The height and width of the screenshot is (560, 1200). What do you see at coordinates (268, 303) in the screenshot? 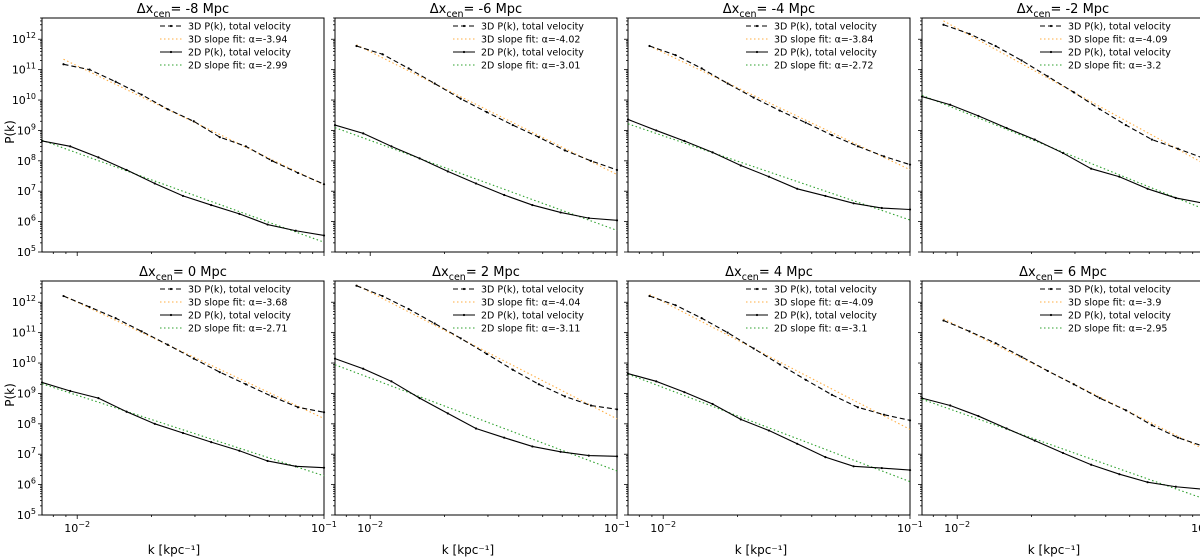
I see `legend-alpha-value: α=-3.68` at bounding box center [268, 303].